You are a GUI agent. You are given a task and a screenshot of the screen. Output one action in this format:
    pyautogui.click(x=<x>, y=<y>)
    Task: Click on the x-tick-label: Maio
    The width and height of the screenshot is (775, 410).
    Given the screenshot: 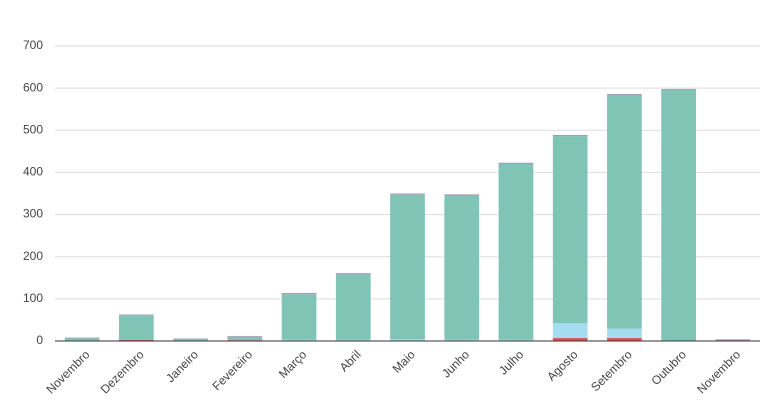 What is the action you would take?
    pyautogui.click(x=404, y=361)
    